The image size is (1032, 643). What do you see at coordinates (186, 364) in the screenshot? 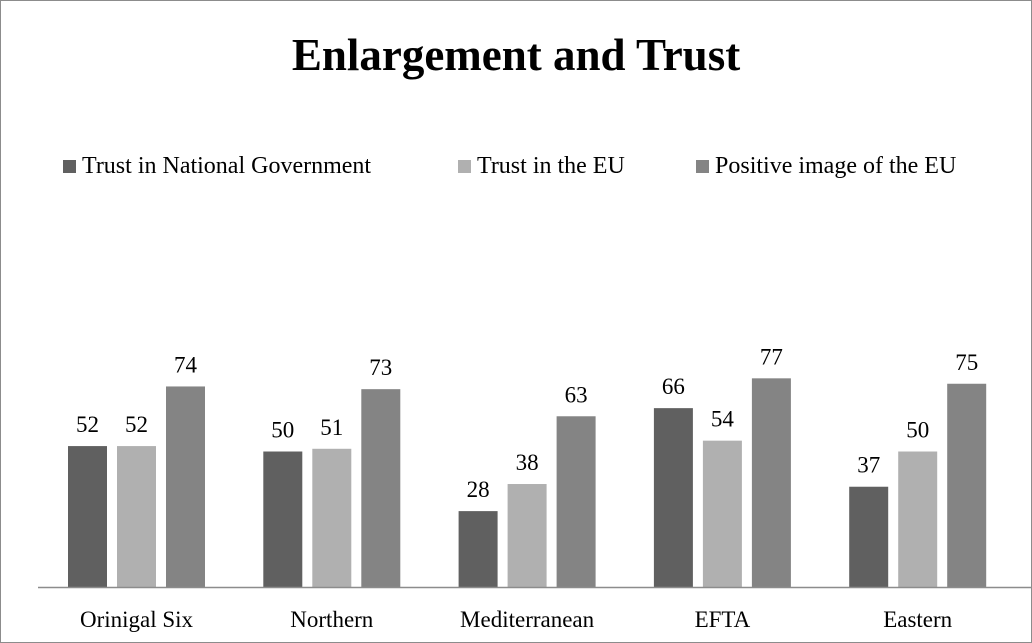
I see `data-label-orinigal-six-positive-image-of-the-eu: 74` at bounding box center [186, 364].